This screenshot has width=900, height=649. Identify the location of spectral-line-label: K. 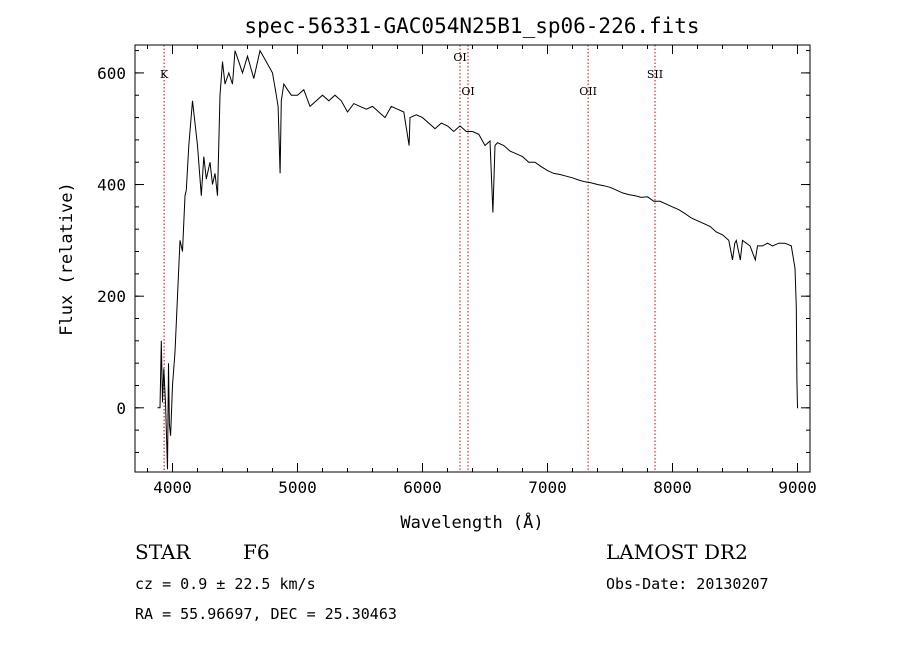
(164, 74).